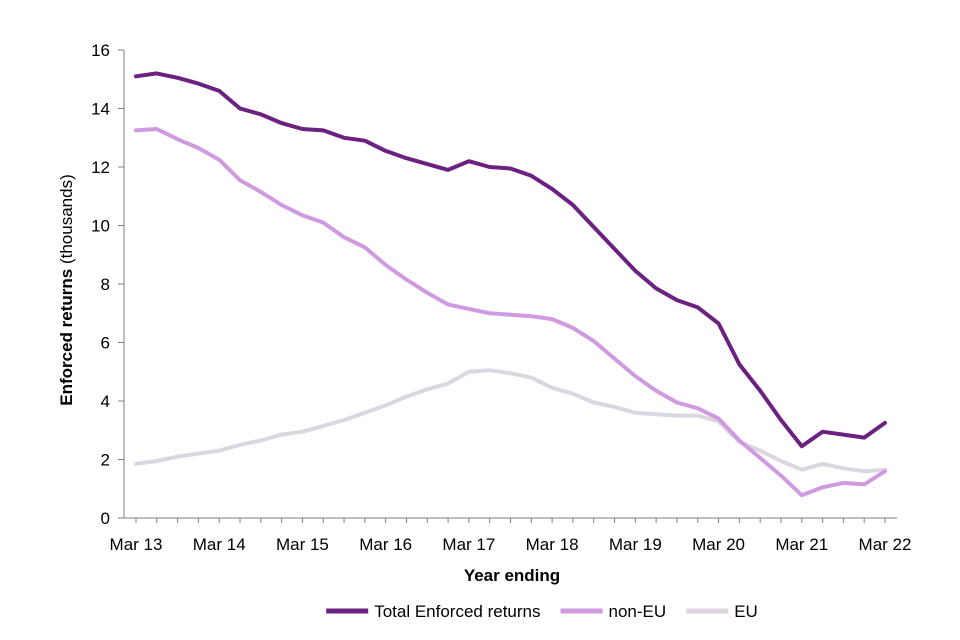  What do you see at coordinates (100, 109) in the screenshot?
I see `y-tick-label: 14` at bounding box center [100, 109].